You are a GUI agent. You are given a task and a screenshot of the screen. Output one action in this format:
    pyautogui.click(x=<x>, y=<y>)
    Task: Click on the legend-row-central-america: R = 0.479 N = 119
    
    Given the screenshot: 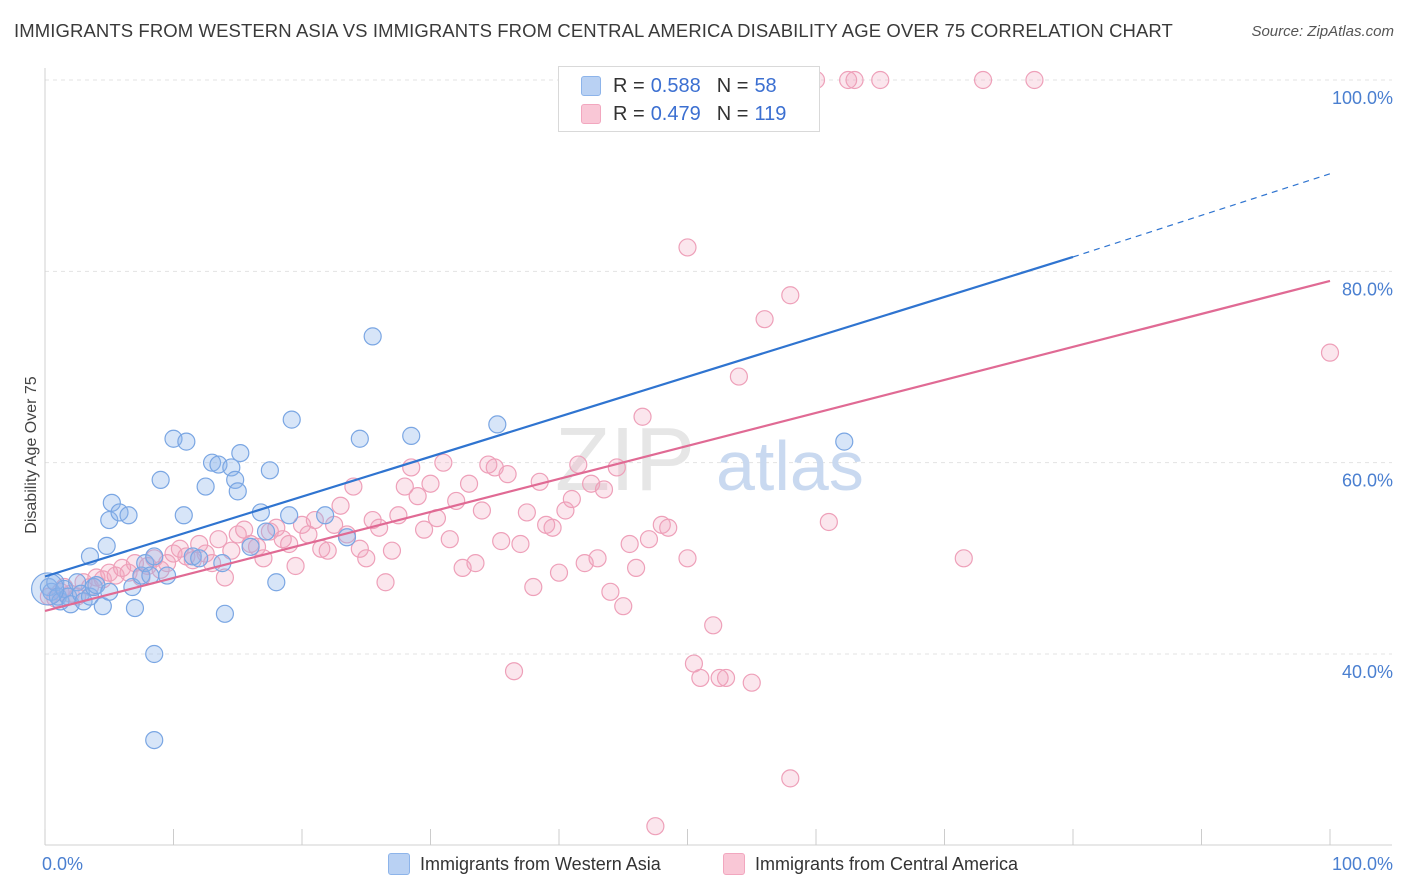 What is the action you would take?
    pyautogui.click(x=686, y=114)
    